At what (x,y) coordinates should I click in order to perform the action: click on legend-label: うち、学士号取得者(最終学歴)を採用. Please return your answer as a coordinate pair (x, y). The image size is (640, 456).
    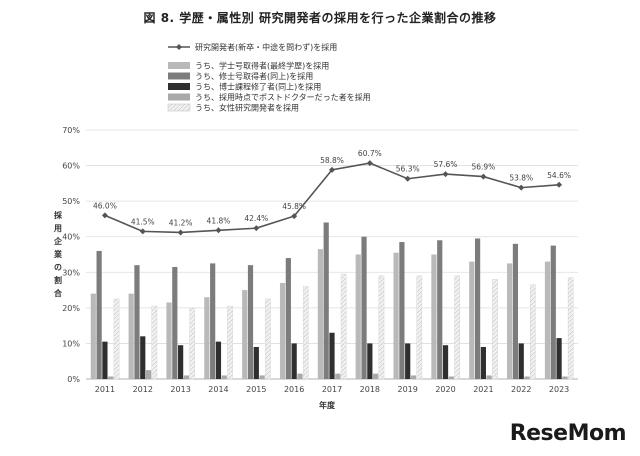
    Looking at the image, I should click on (262, 66).